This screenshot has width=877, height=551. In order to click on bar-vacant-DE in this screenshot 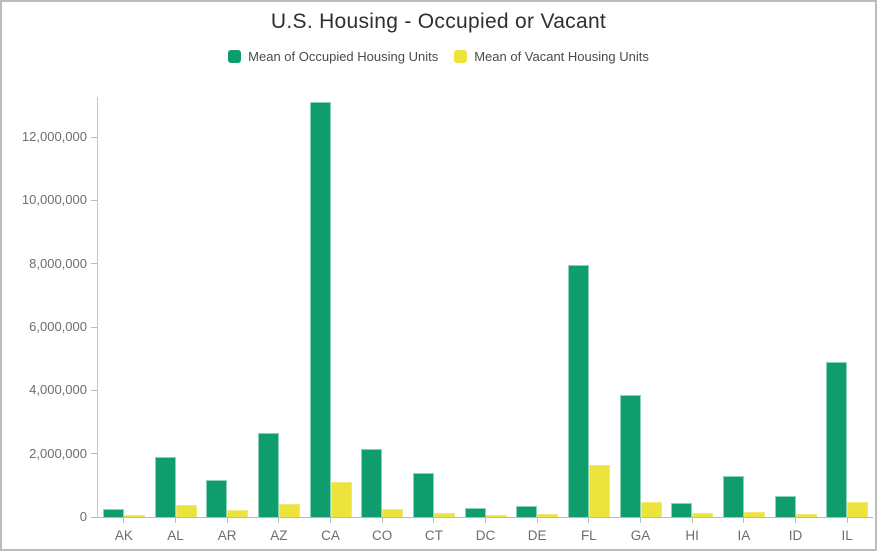, I will do `click(548, 515)`.